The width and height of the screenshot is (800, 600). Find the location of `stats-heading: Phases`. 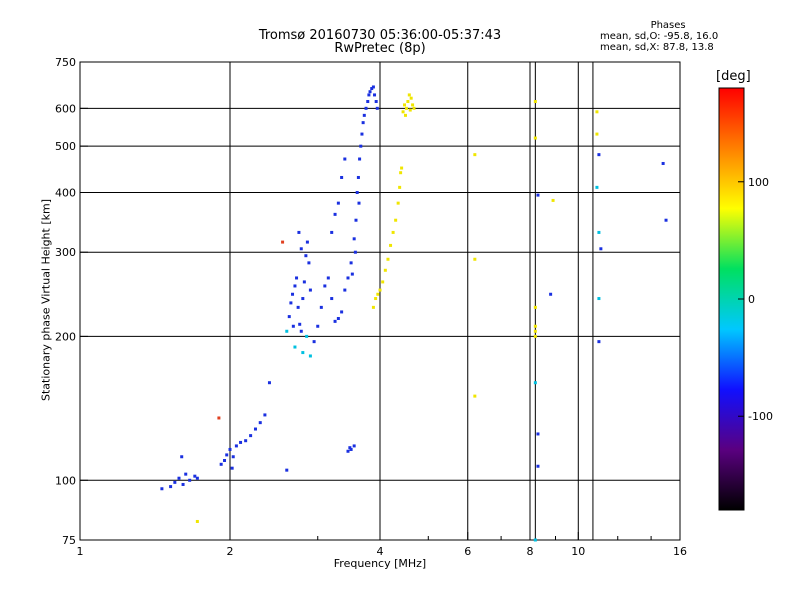

stats-heading: Phases is located at coordinates (668, 25).